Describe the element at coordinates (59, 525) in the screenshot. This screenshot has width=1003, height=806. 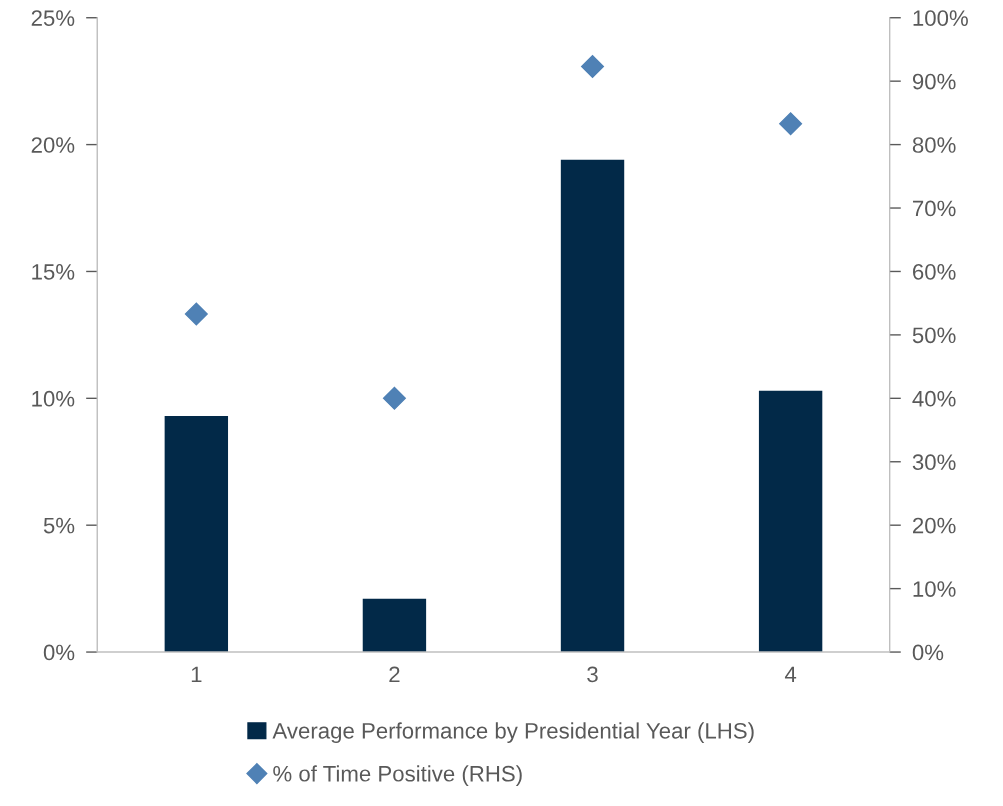
I see `y-tick-label: 5%` at that location.